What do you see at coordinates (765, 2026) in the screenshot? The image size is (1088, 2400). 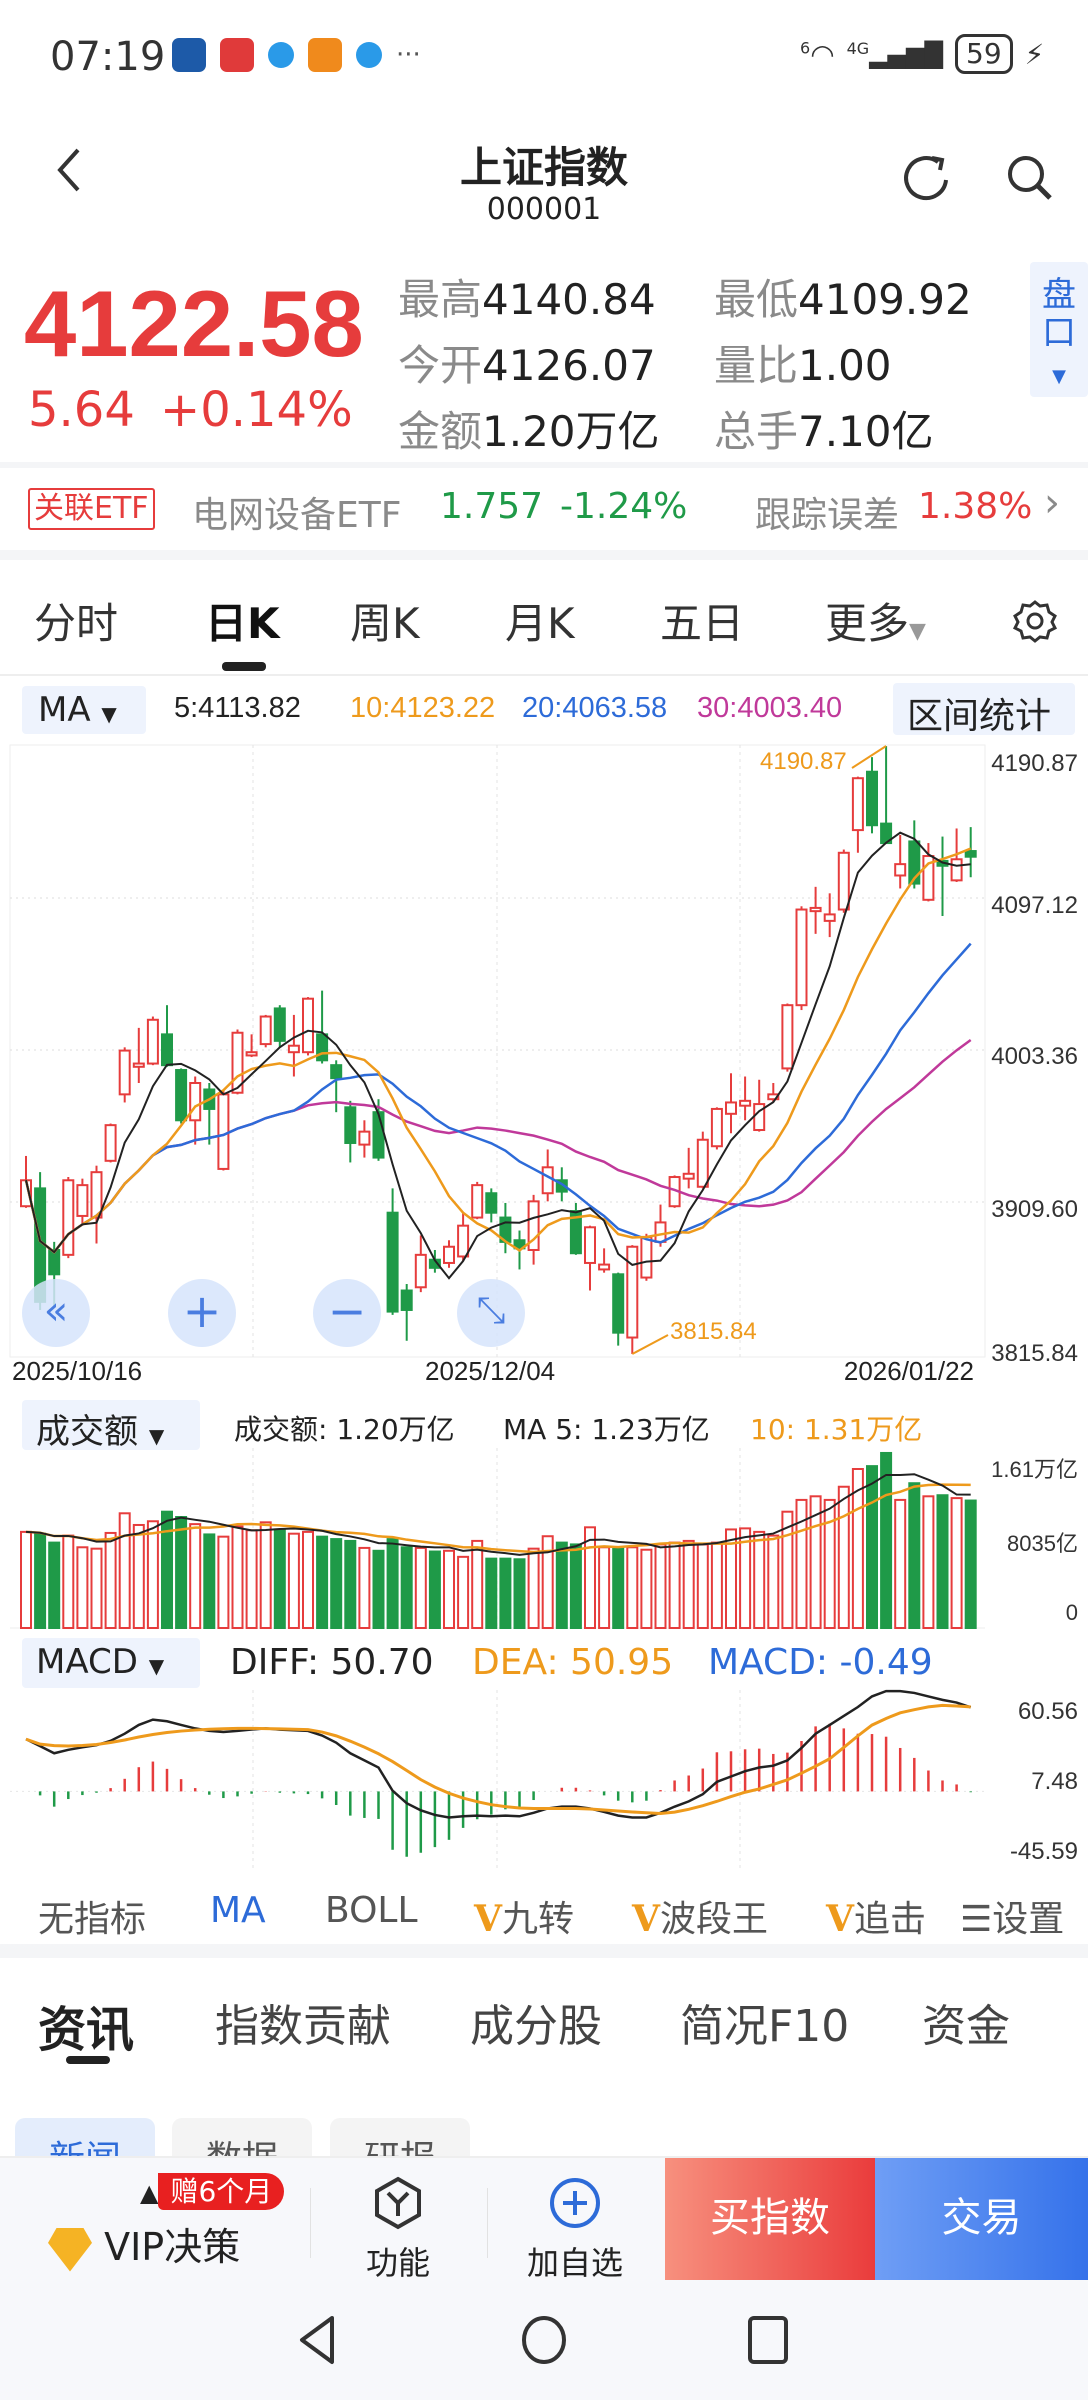 I see `tab-f10: 简况F10` at bounding box center [765, 2026].